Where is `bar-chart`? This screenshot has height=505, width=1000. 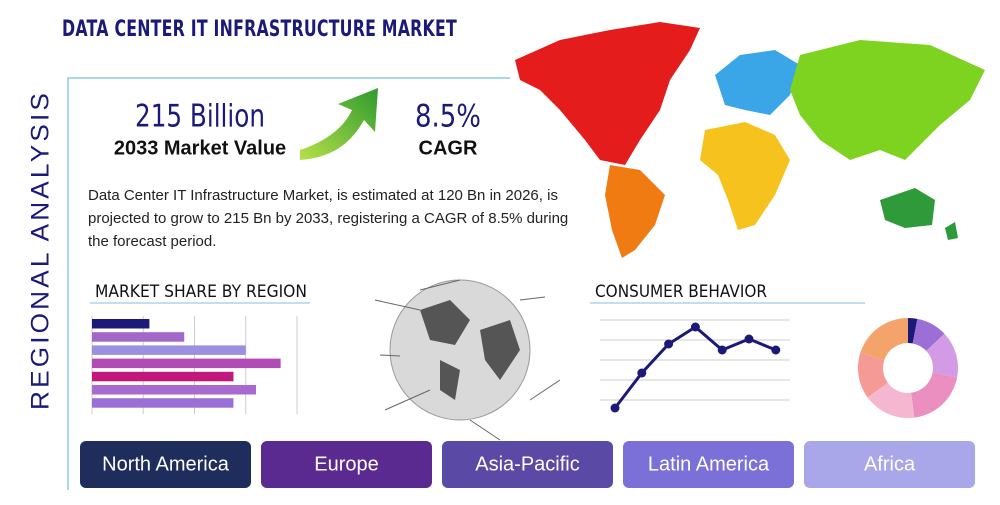
bar-chart is located at coordinates (194, 365).